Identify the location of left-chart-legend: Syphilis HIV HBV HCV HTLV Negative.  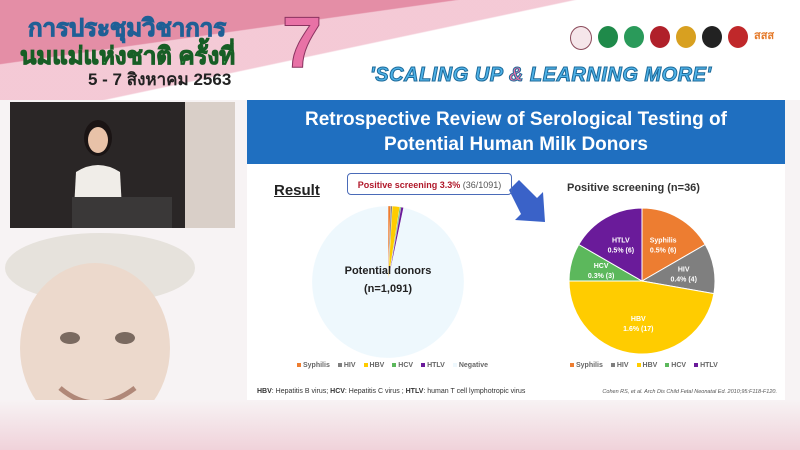
(392, 365).